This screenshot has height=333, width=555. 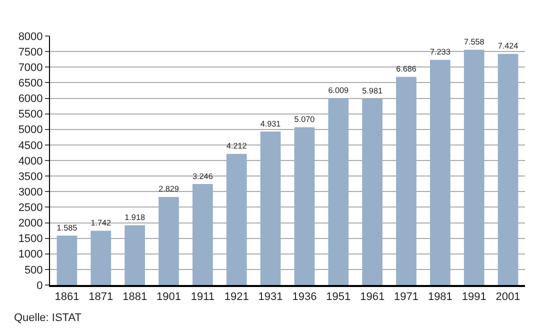 I want to click on x-tick-label: 1951, so click(x=338, y=296).